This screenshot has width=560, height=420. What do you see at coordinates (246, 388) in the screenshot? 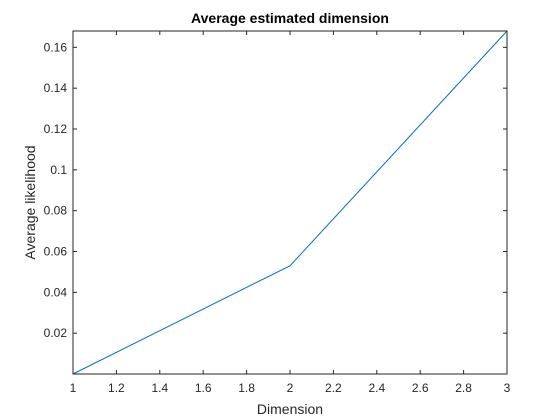
I see `x-tick-label: 1.8` at bounding box center [246, 388].